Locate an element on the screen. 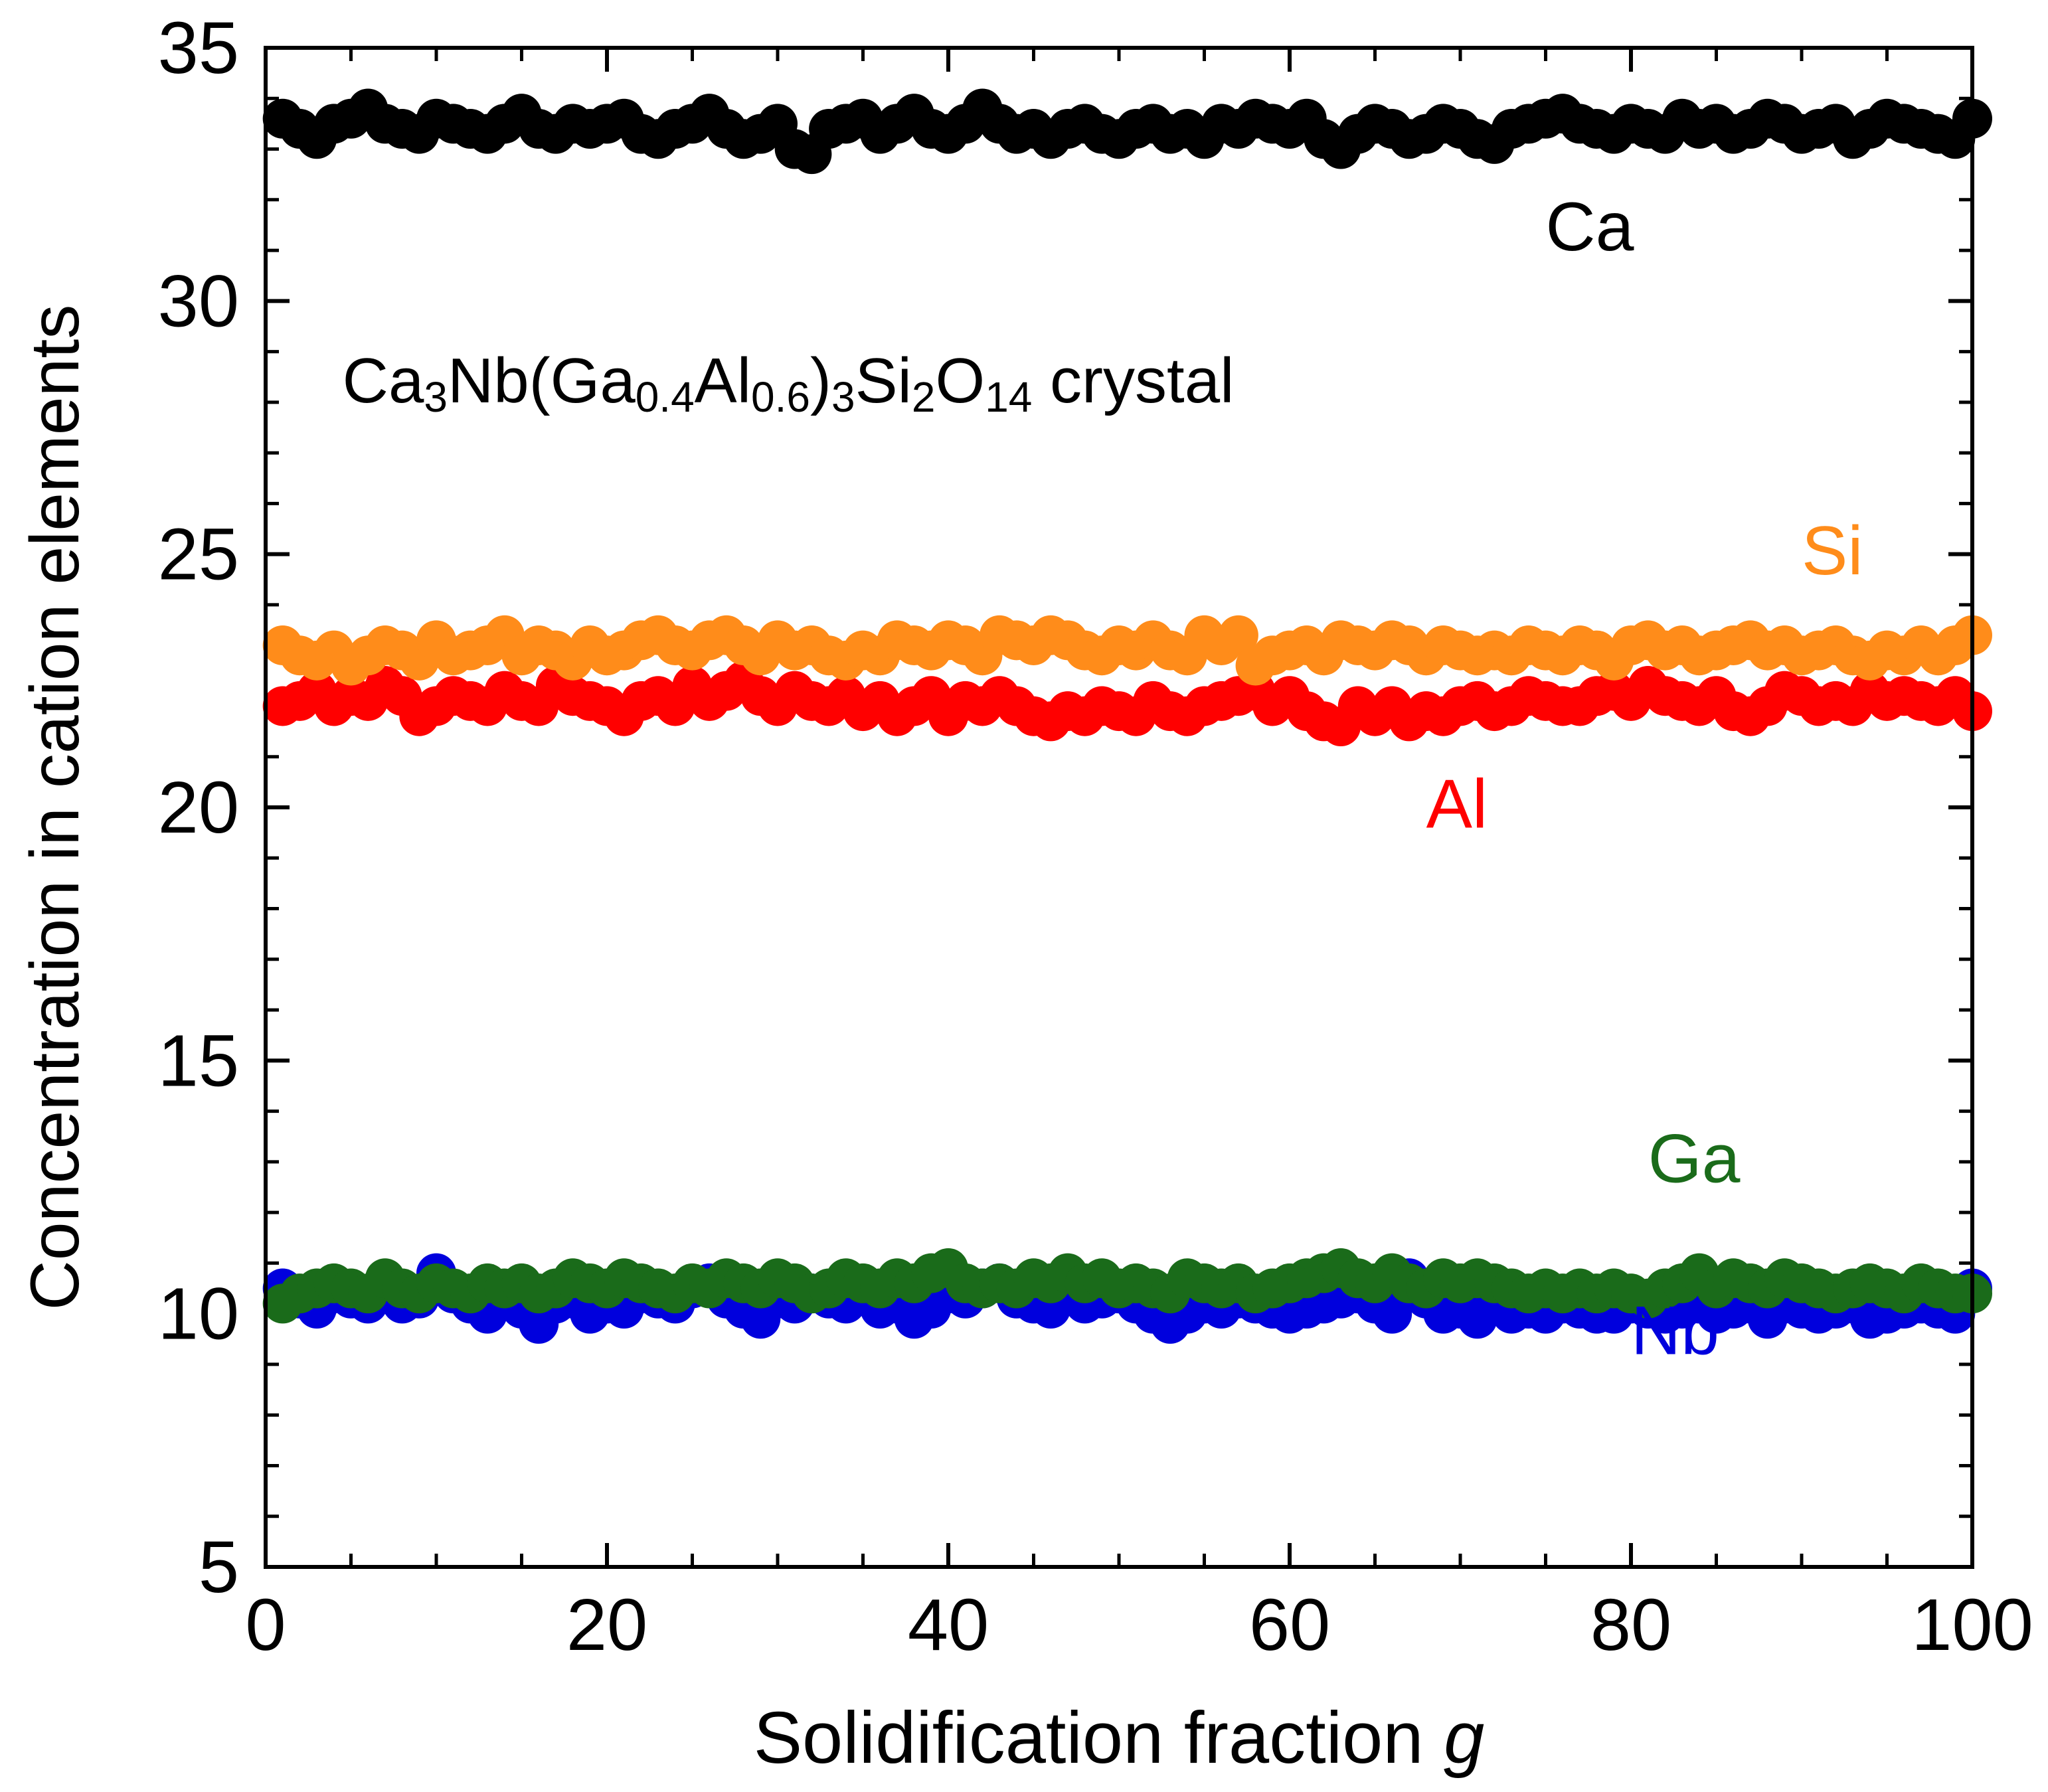 This screenshot has width=2048, height=1792. x-tick-label: 20 is located at coordinates (606, 1625).